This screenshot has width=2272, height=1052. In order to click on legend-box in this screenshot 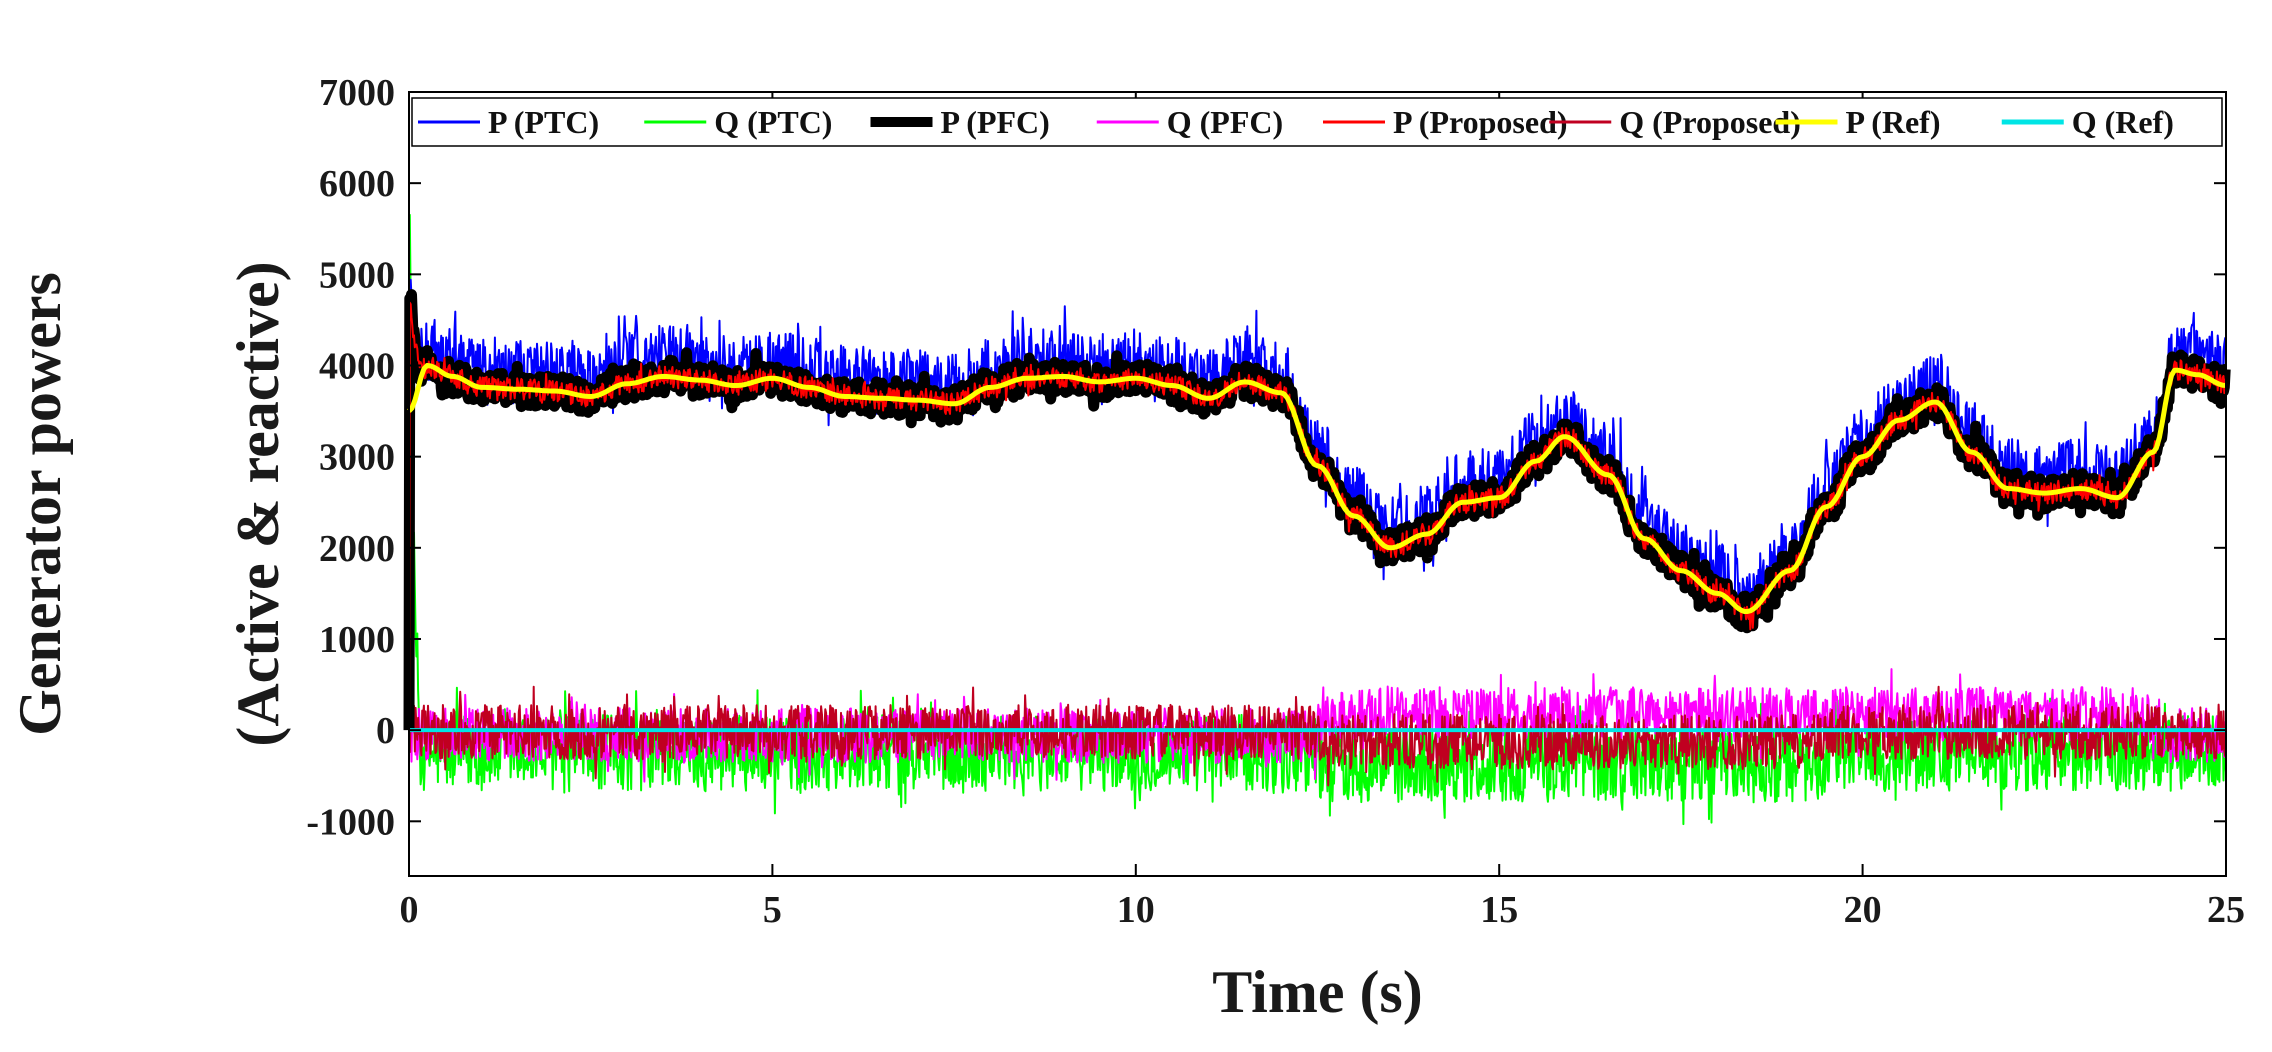, I will do `click(1317, 122)`.